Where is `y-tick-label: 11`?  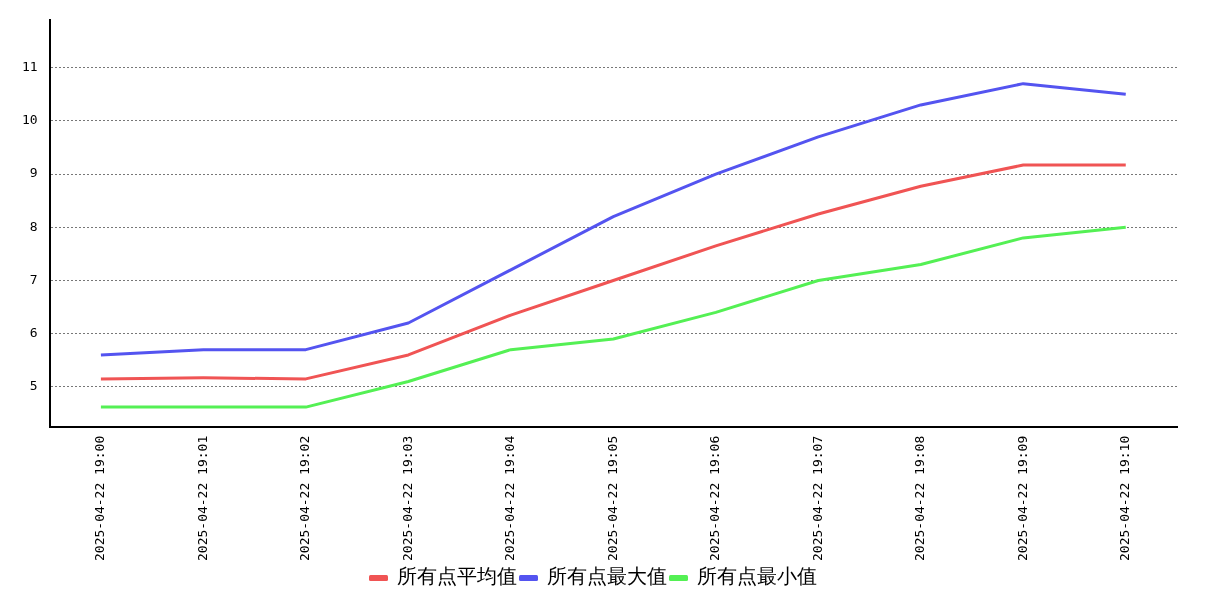
y-tick-label: 11 is located at coordinates (30, 67).